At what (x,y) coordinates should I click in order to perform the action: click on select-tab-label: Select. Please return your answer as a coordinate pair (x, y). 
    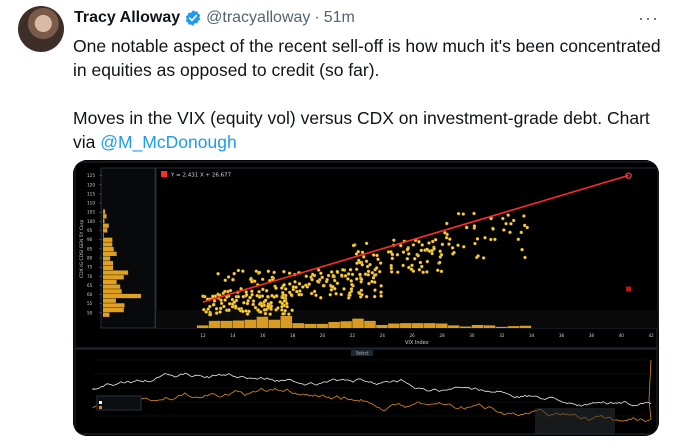
    Looking at the image, I should click on (362, 353).